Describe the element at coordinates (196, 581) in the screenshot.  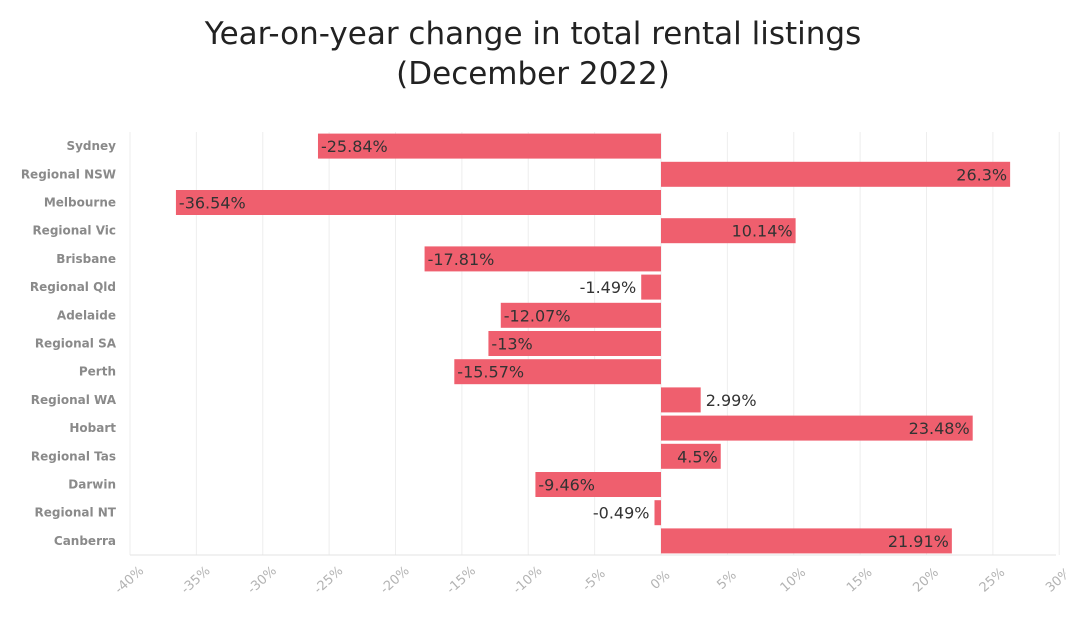
I see `x-tick-label: -35%` at that location.